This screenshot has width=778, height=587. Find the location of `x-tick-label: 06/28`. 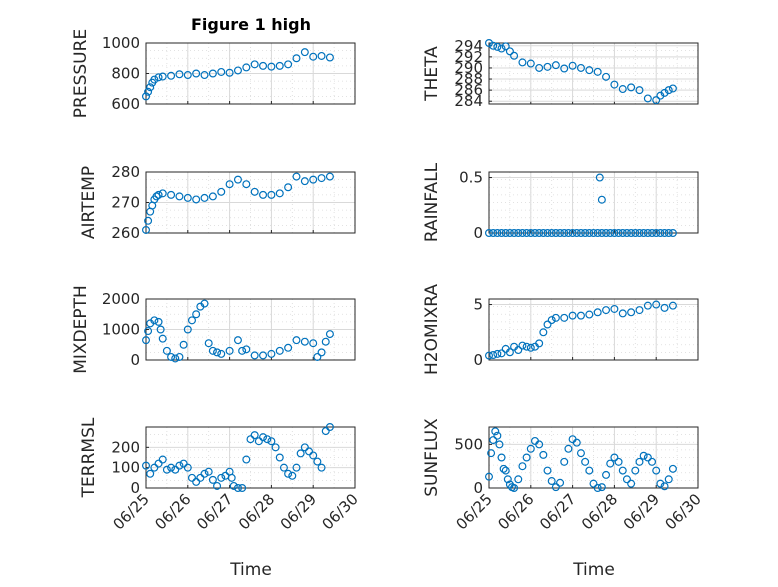

x-tick-label: 06/28 is located at coordinates (599, 511).